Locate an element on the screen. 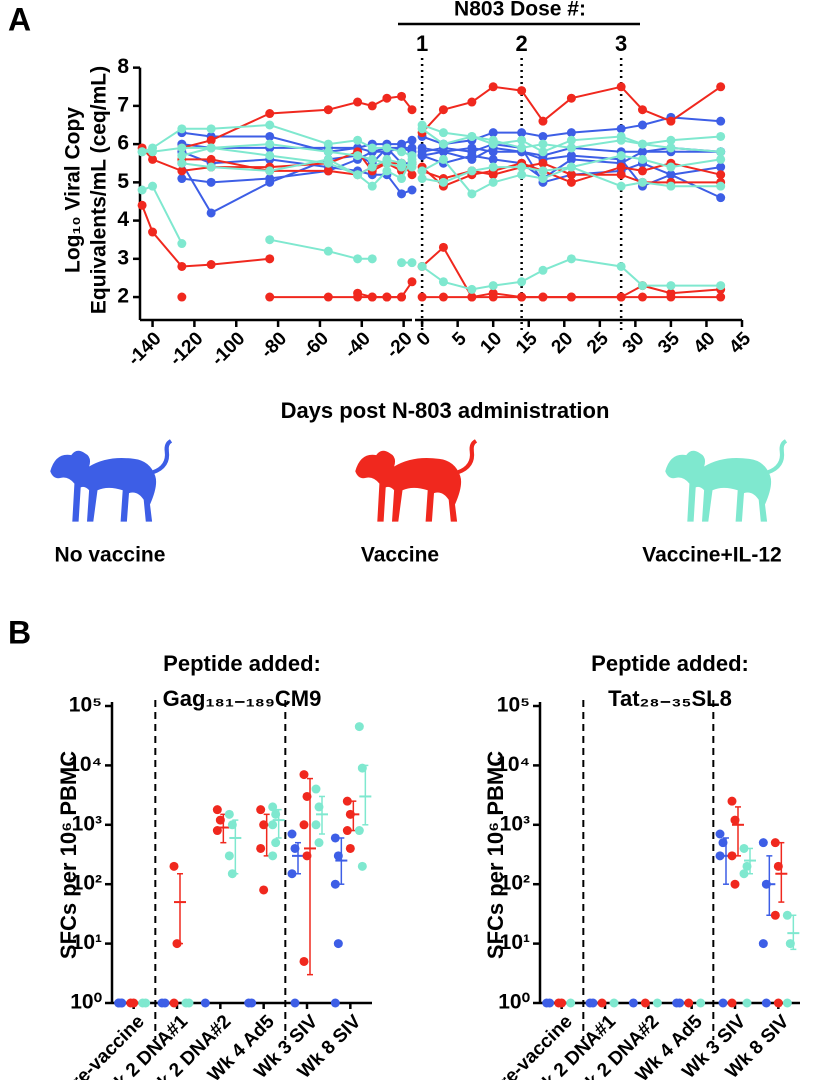 Image resolution: width=816 pixels, height=1080 pixels. y-tick-label: 10¹ is located at coordinates (515, 942).